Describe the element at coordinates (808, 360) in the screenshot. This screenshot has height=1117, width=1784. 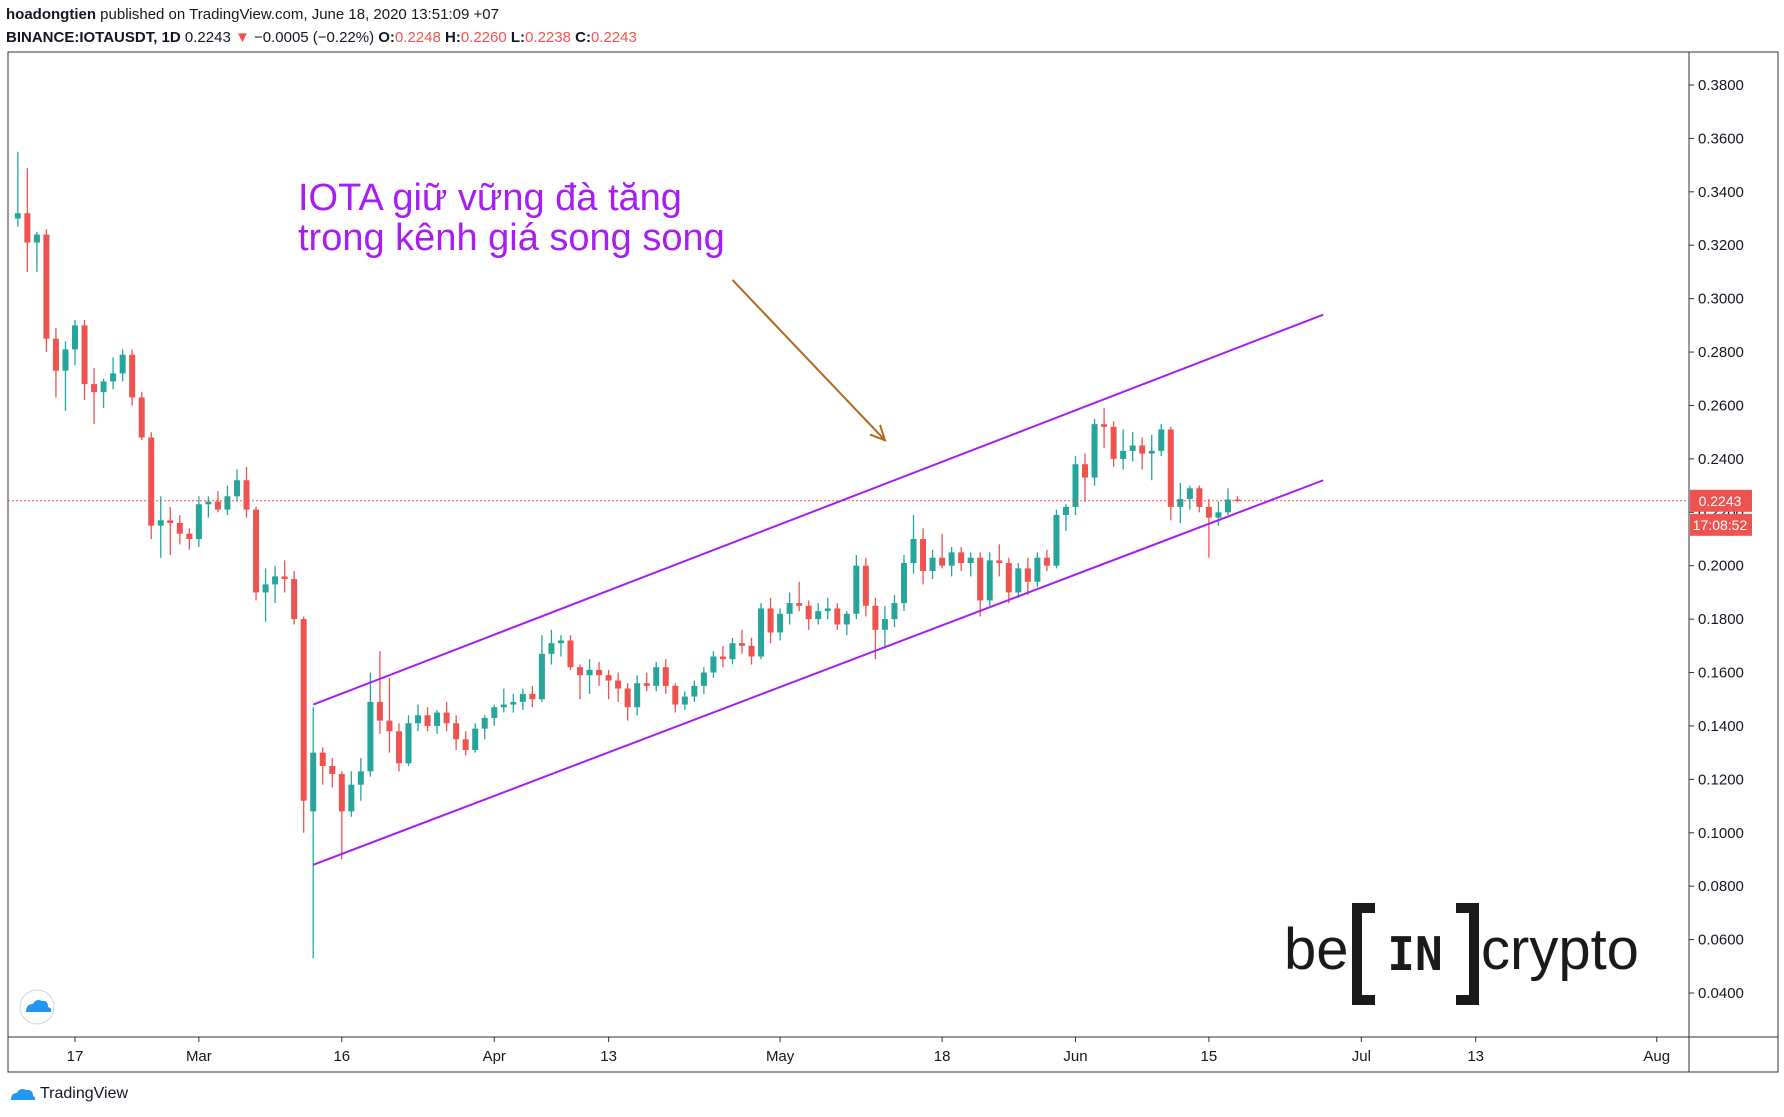
I see `annotation-arrow-line` at that location.